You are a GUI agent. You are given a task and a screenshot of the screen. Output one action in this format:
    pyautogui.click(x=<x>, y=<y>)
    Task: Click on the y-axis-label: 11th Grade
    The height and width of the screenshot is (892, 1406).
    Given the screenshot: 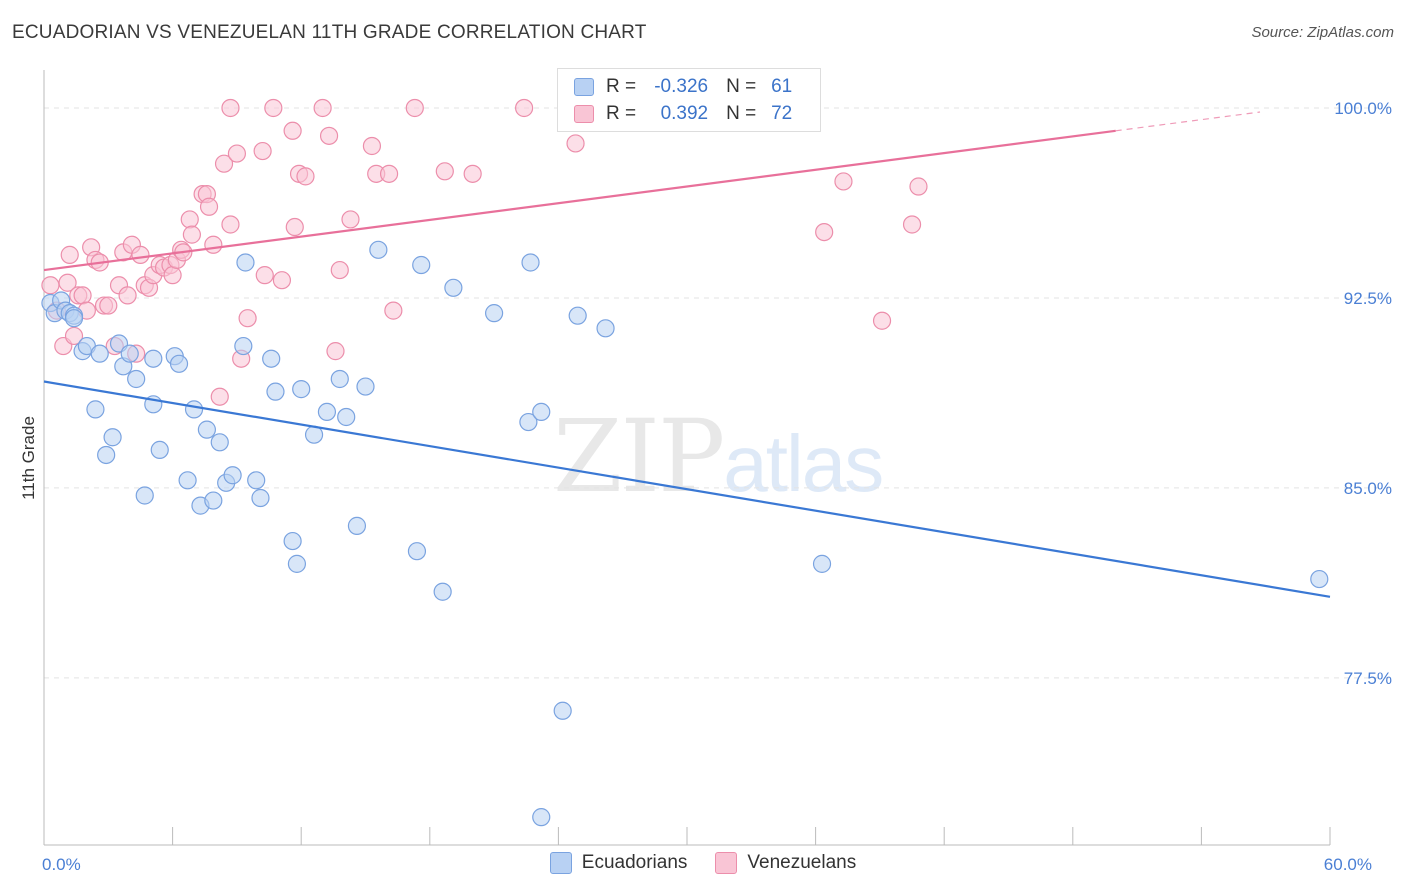 What is the action you would take?
    pyautogui.click(x=28, y=458)
    